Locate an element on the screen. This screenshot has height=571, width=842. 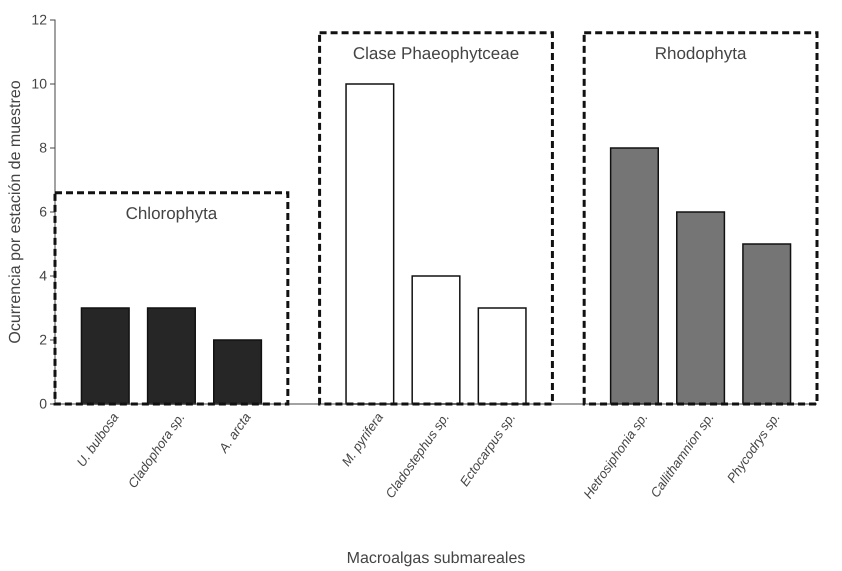
annotation: Chlorophyta is located at coordinates (172, 213).